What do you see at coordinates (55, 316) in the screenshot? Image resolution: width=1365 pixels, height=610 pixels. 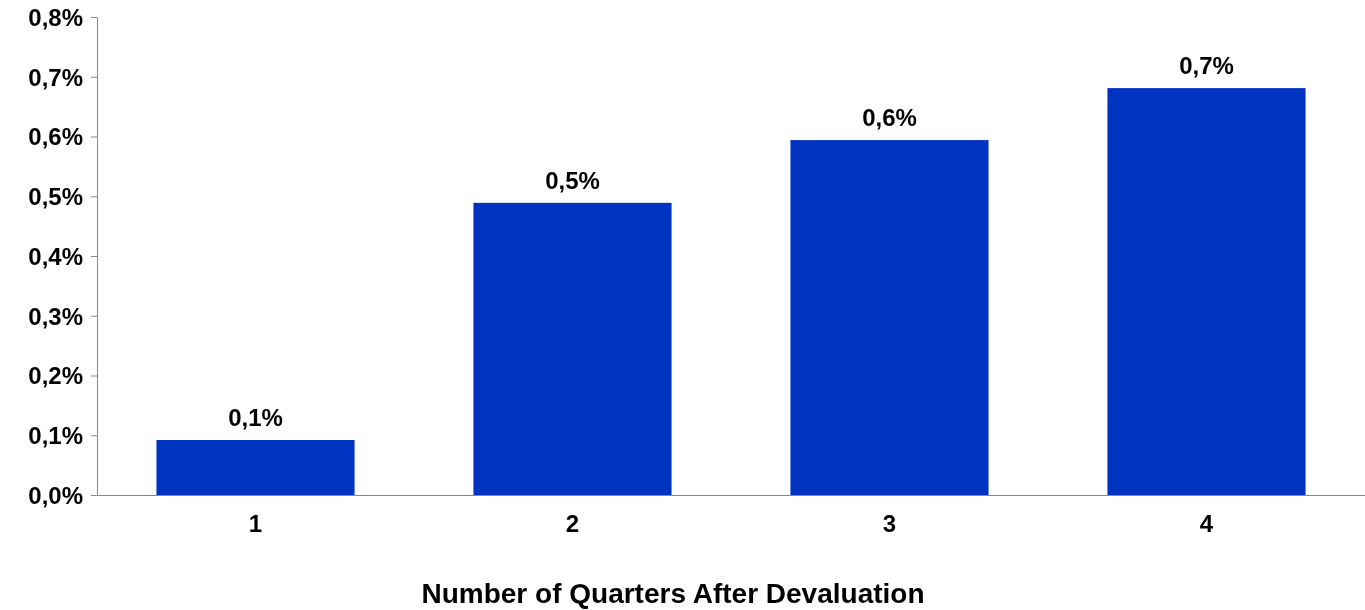 I see `y-tick-label: 0,3%` at bounding box center [55, 316].